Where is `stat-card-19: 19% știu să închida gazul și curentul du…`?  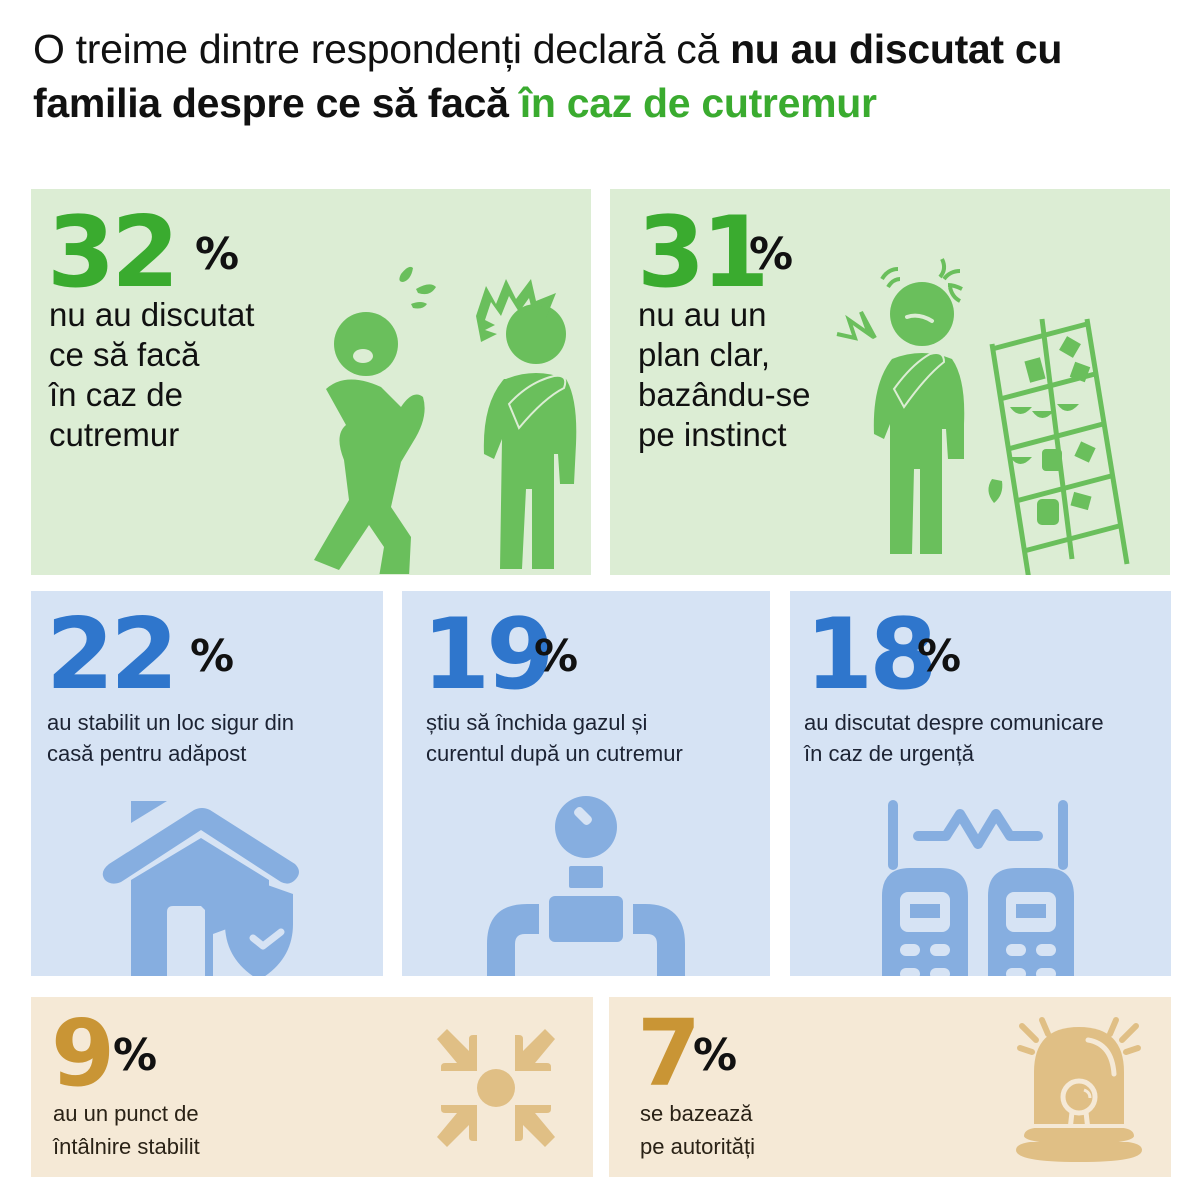 stat-card-19: 19% știu să închida gazul și curentul du… is located at coordinates (586, 783).